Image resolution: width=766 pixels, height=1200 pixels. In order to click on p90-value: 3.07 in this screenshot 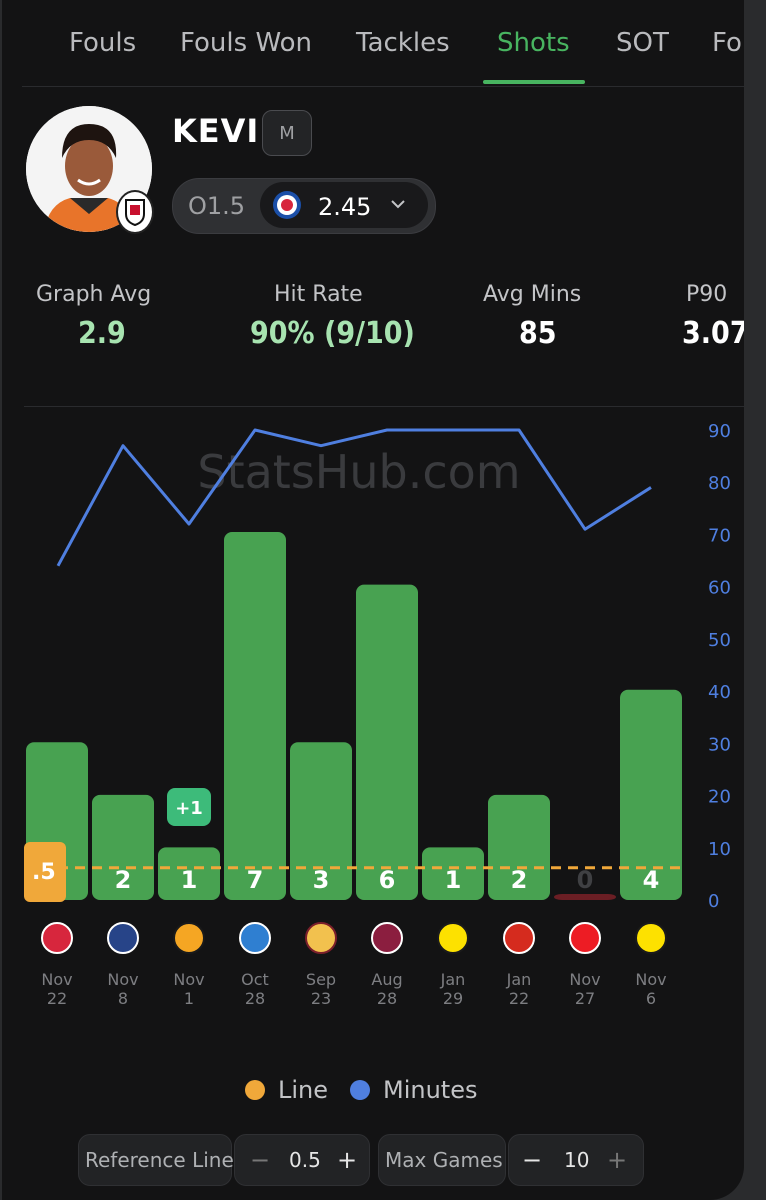, I will do `click(713, 333)`.